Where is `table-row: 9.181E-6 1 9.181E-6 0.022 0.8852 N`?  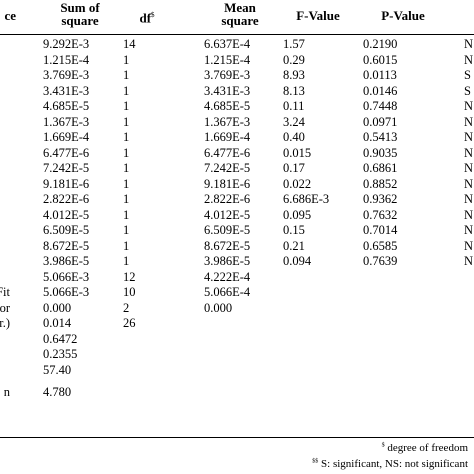 table-row: 9.181E-6 1 9.181E-6 0.022 0.8852 N is located at coordinates (237, 185).